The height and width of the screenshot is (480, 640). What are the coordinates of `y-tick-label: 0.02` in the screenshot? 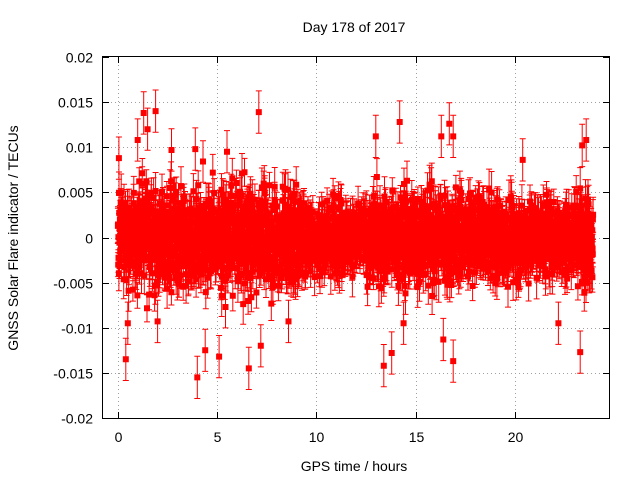 It's located at (79, 58).